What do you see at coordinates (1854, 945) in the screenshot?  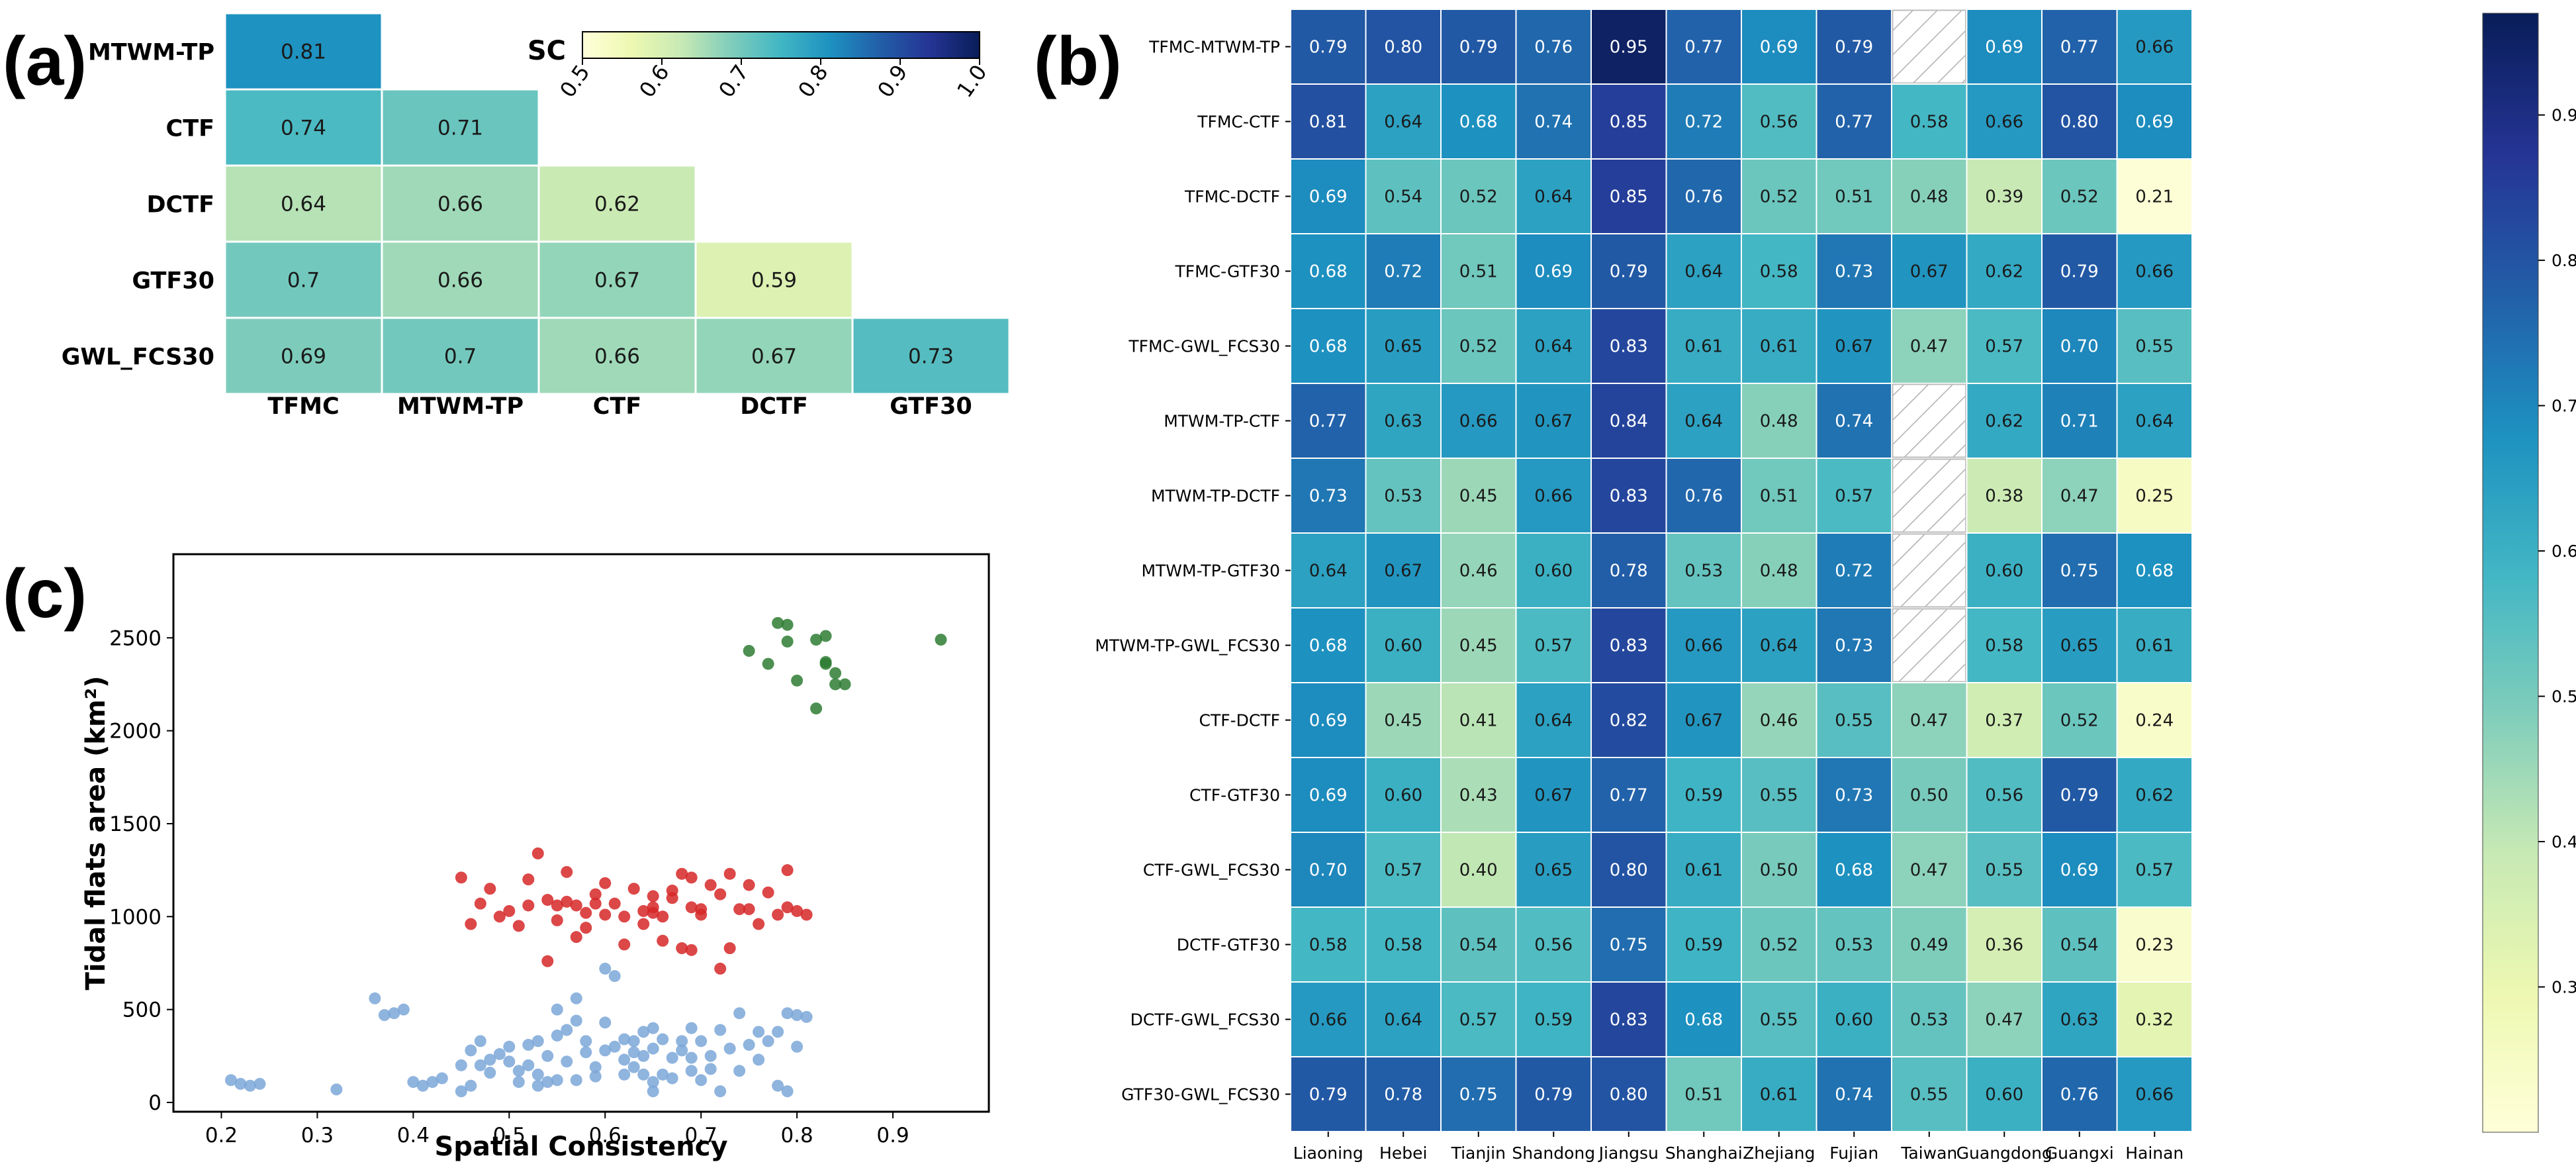 I see `heatmap-b-cell-value: 0.53` at bounding box center [1854, 945].